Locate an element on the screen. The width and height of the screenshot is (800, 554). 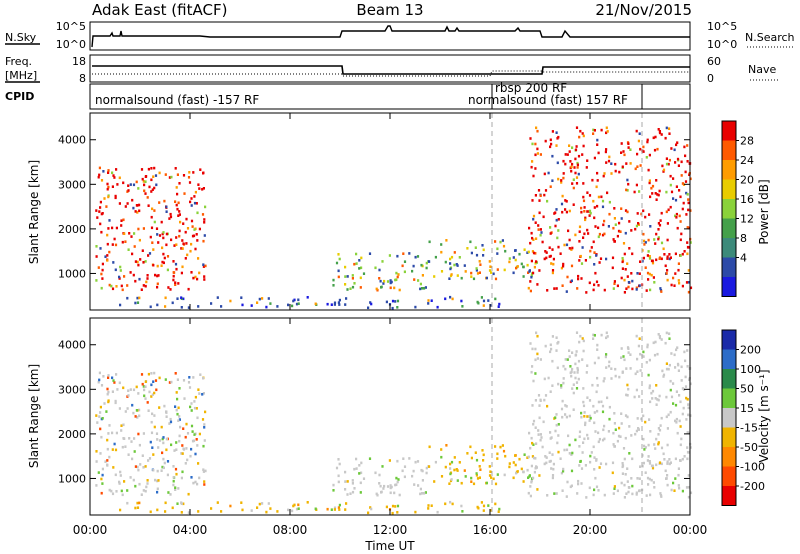
power-cbar-label: Power [dB] is located at coordinates (764, 211).